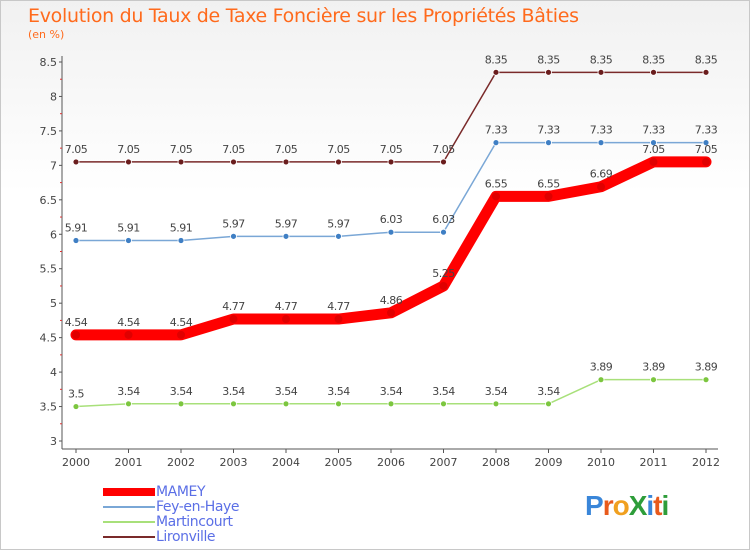 The width and height of the screenshot is (750, 550). Describe the element at coordinates (203, 522) in the screenshot. I see `legend-item-martincourt: Martincourt` at that location.